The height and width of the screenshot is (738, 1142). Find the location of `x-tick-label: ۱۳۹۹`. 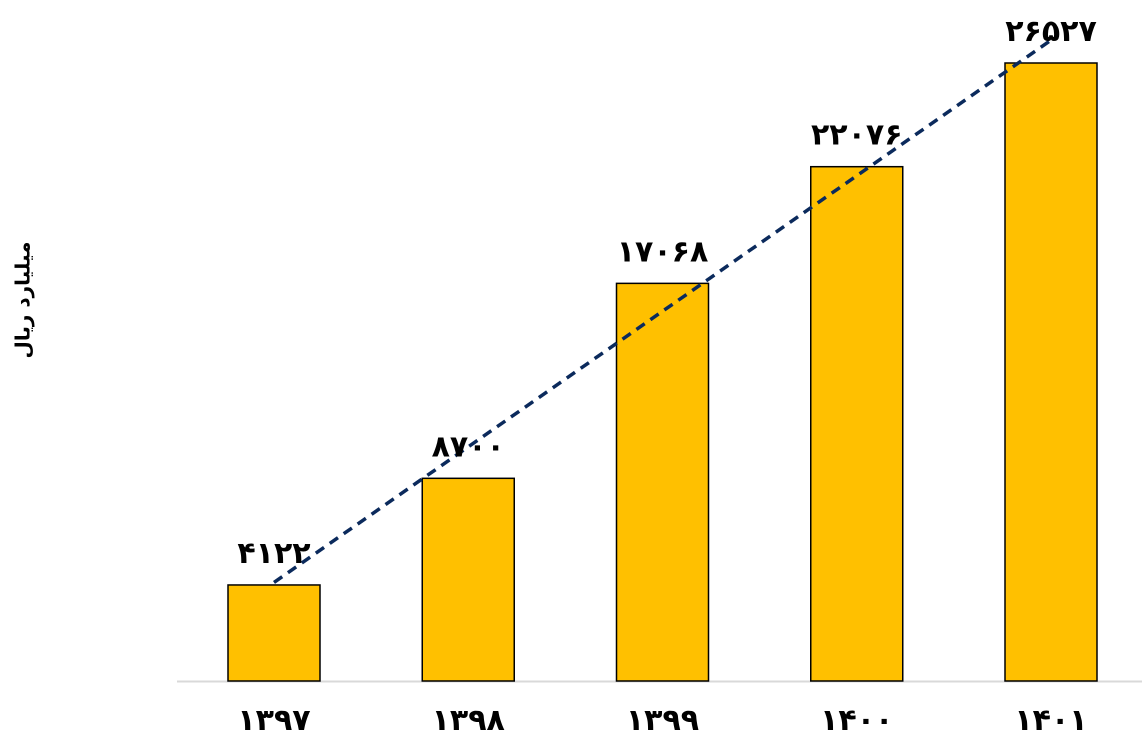

x-tick-label: ۱۳۹۹ is located at coordinates (662, 718).